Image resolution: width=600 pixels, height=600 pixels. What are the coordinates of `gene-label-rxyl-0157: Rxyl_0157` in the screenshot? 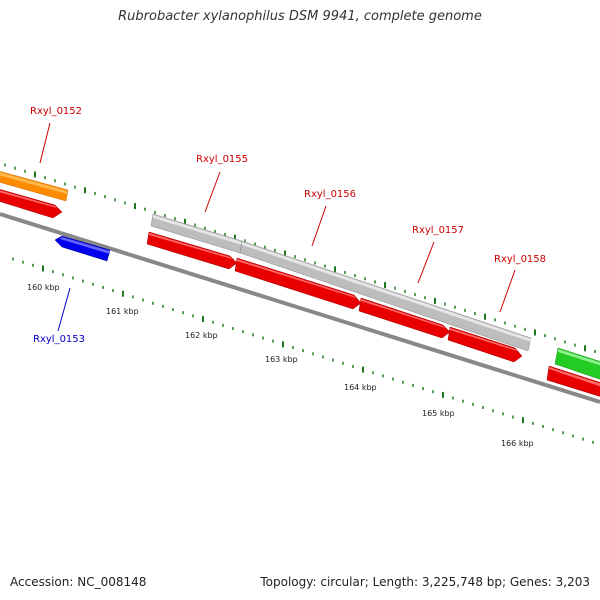 It's located at (438, 230).